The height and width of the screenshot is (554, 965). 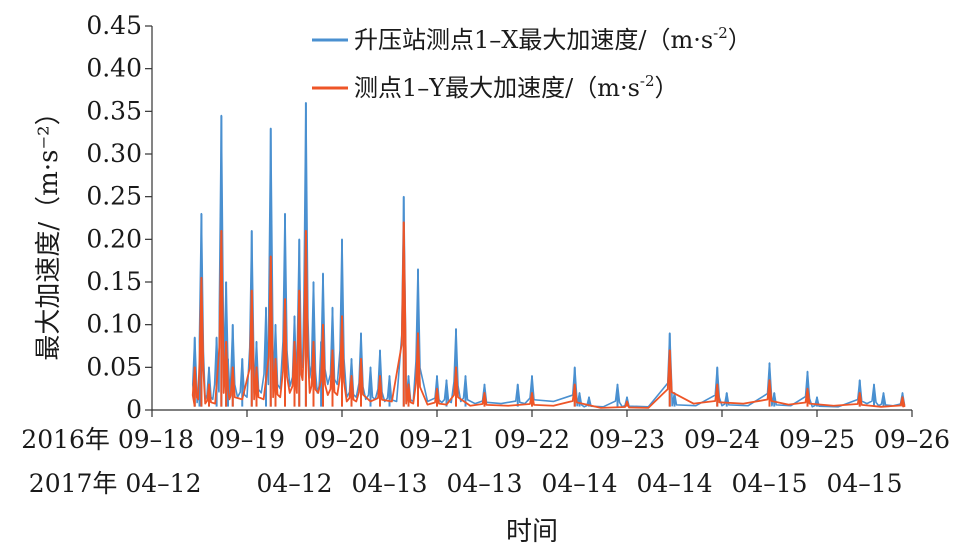 I want to click on y-tick-label: 0.15, so click(x=114, y=281).